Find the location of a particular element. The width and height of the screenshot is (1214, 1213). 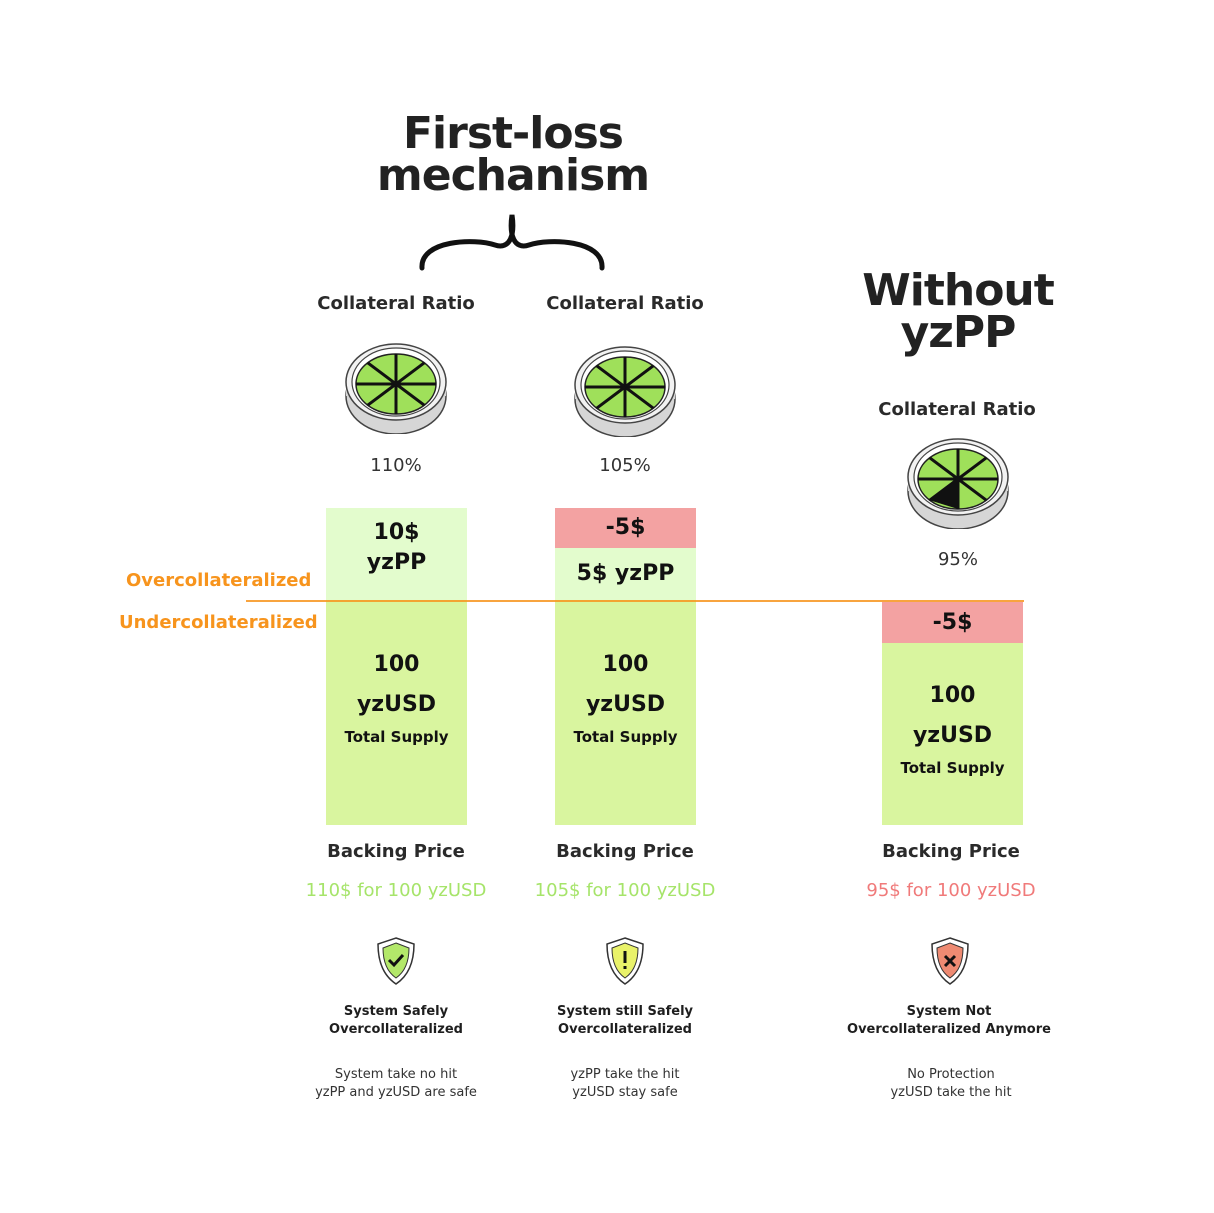

status-text: System still Safely Overcollateralized is located at coordinates (625, 1021).